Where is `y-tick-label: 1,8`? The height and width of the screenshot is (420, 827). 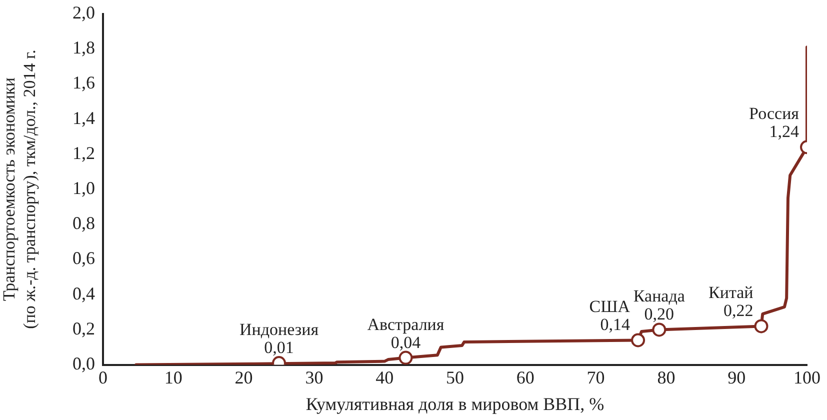
y-tick-label: 1,8 is located at coordinates (83, 48).